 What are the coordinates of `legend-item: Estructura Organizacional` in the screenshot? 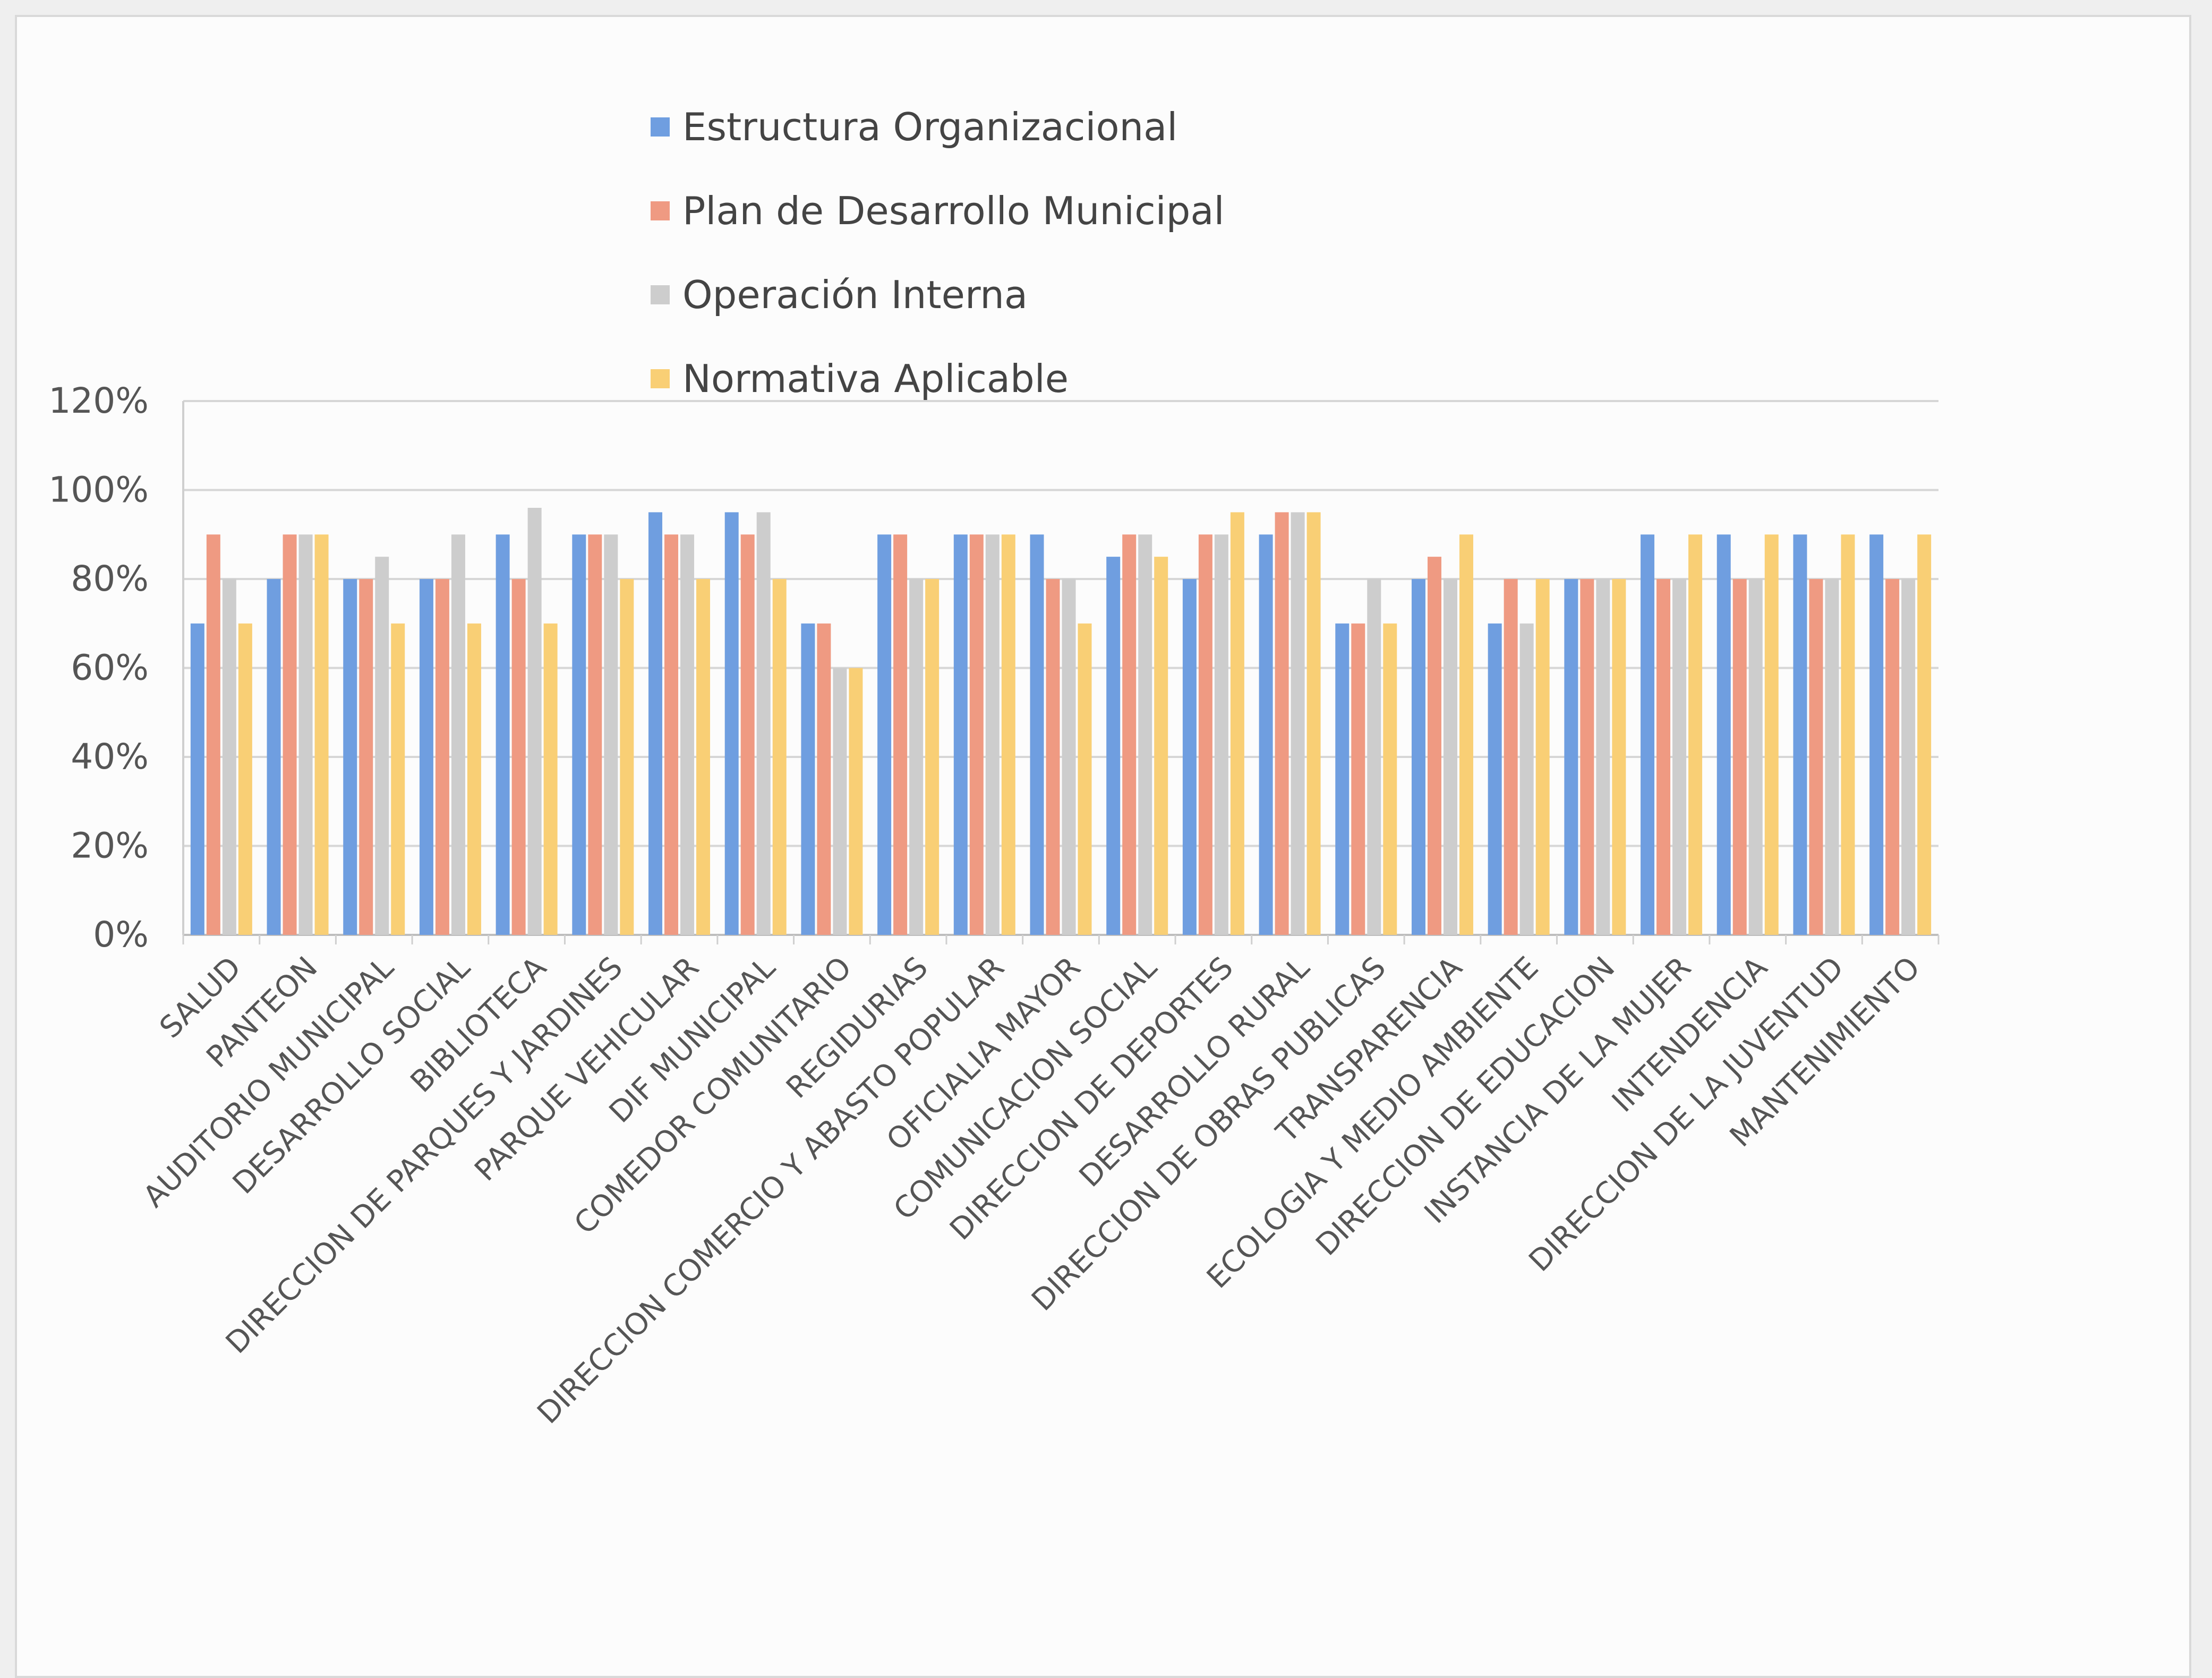 It's located at (937, 127).